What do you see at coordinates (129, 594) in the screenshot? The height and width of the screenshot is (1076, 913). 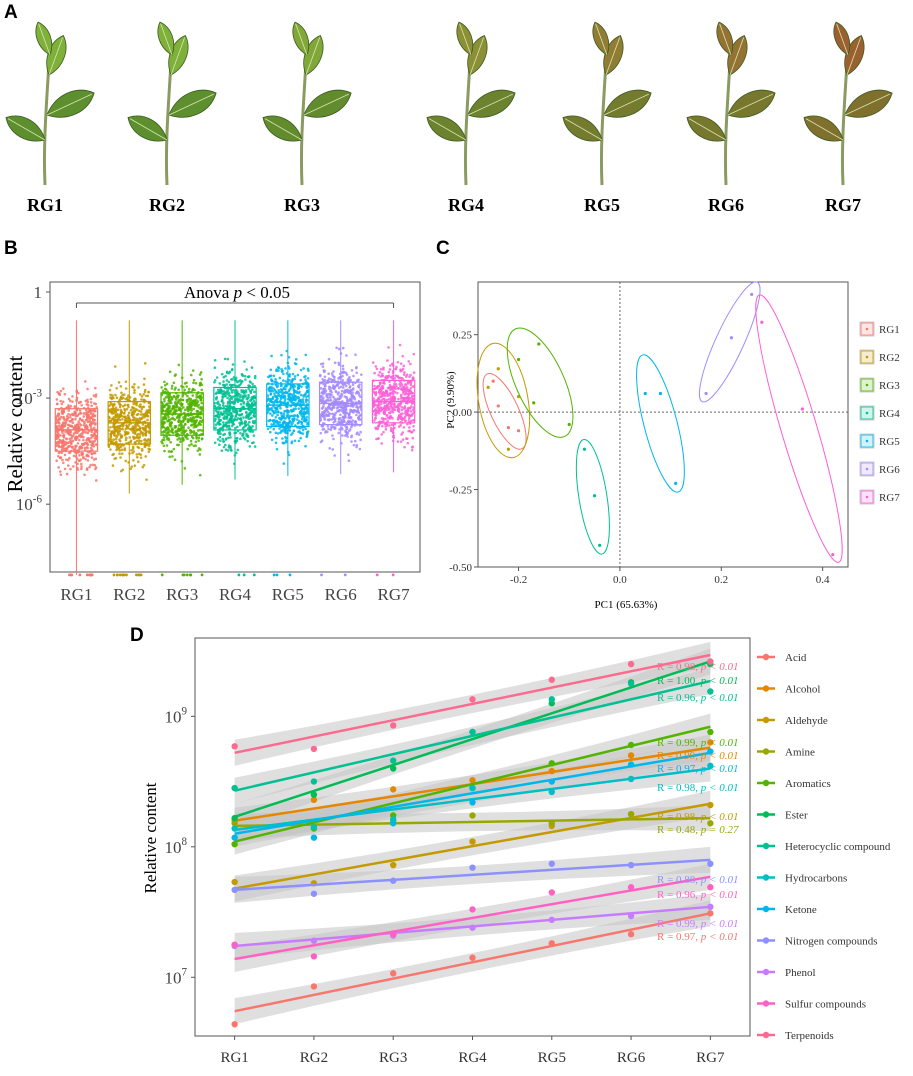 I see `b-xtick-label: RG2` at bounding box center [129, 594].